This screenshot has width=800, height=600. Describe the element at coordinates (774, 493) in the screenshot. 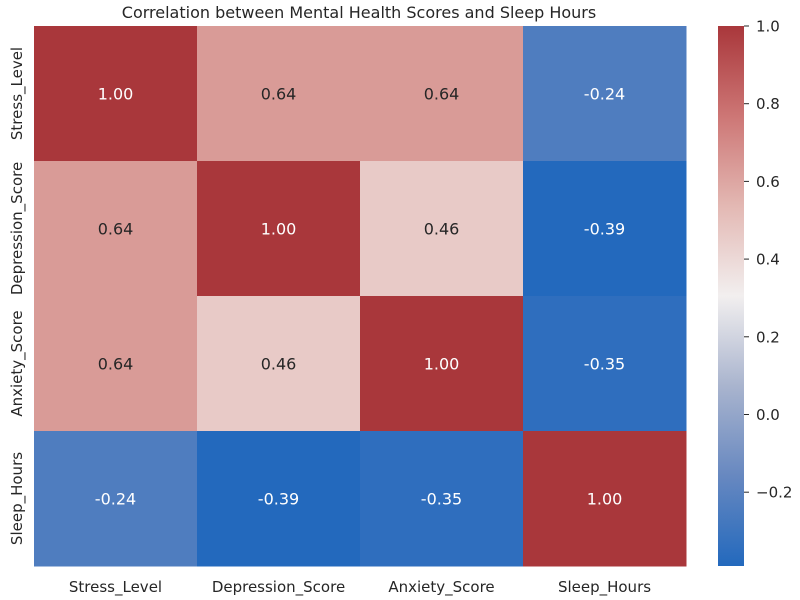

I see `colorbar-tick-label: −0.2` at that location.